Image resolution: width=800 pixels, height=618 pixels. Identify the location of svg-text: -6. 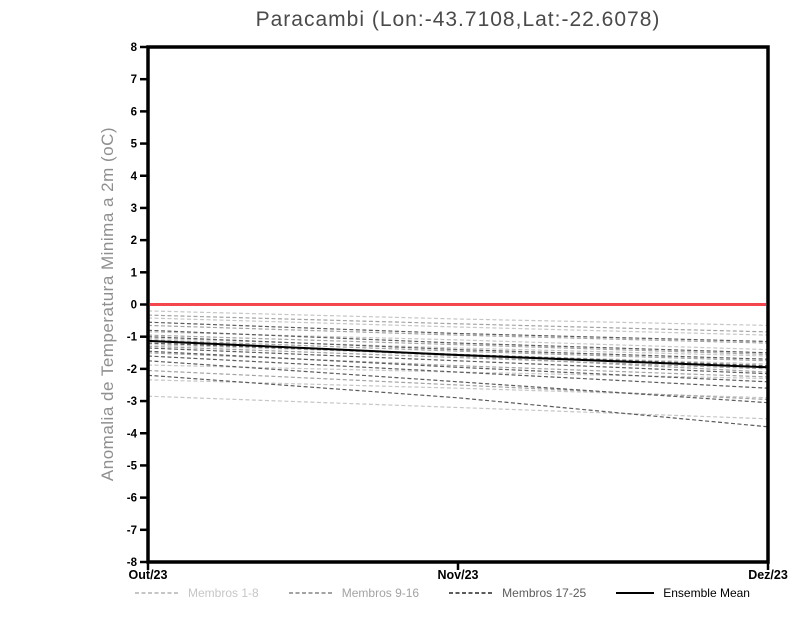
(132, 499).